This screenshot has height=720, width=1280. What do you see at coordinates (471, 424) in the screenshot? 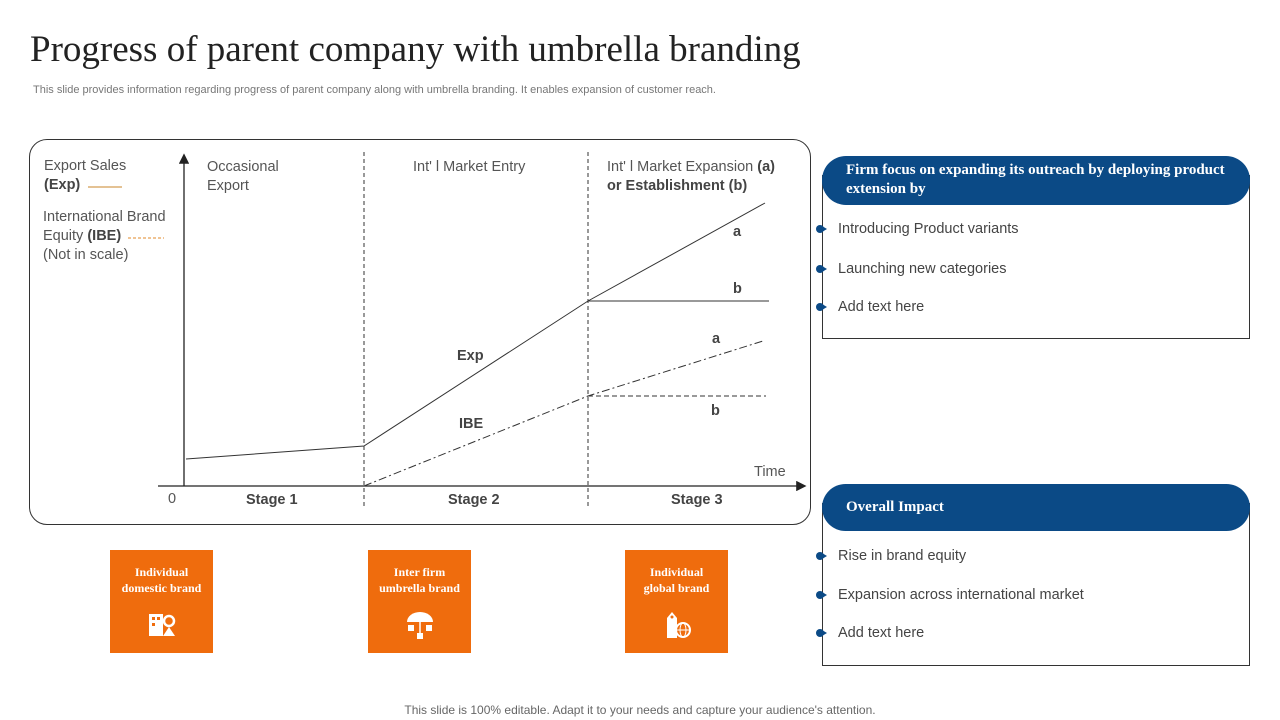
I see `ibe-line-label: IBE` at bounding box center [471, 424].